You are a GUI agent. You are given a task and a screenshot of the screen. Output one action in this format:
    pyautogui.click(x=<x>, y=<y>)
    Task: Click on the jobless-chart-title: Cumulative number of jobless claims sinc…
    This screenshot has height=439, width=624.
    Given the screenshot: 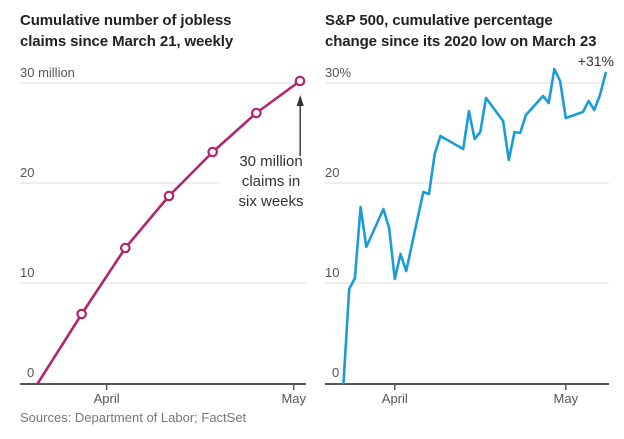 What is the action you would take?
    pyautogui.click(x=127, y=31)
    